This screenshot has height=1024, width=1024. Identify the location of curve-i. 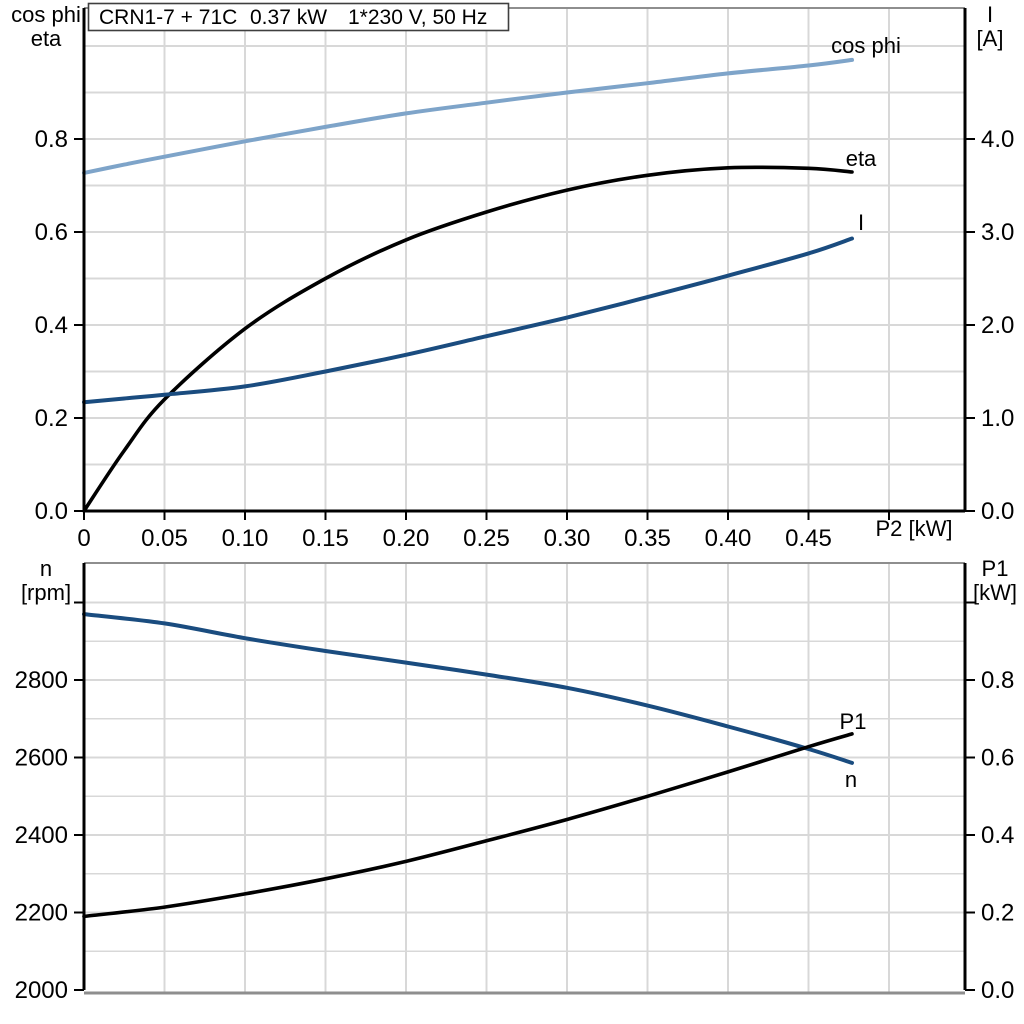
(468, 320).